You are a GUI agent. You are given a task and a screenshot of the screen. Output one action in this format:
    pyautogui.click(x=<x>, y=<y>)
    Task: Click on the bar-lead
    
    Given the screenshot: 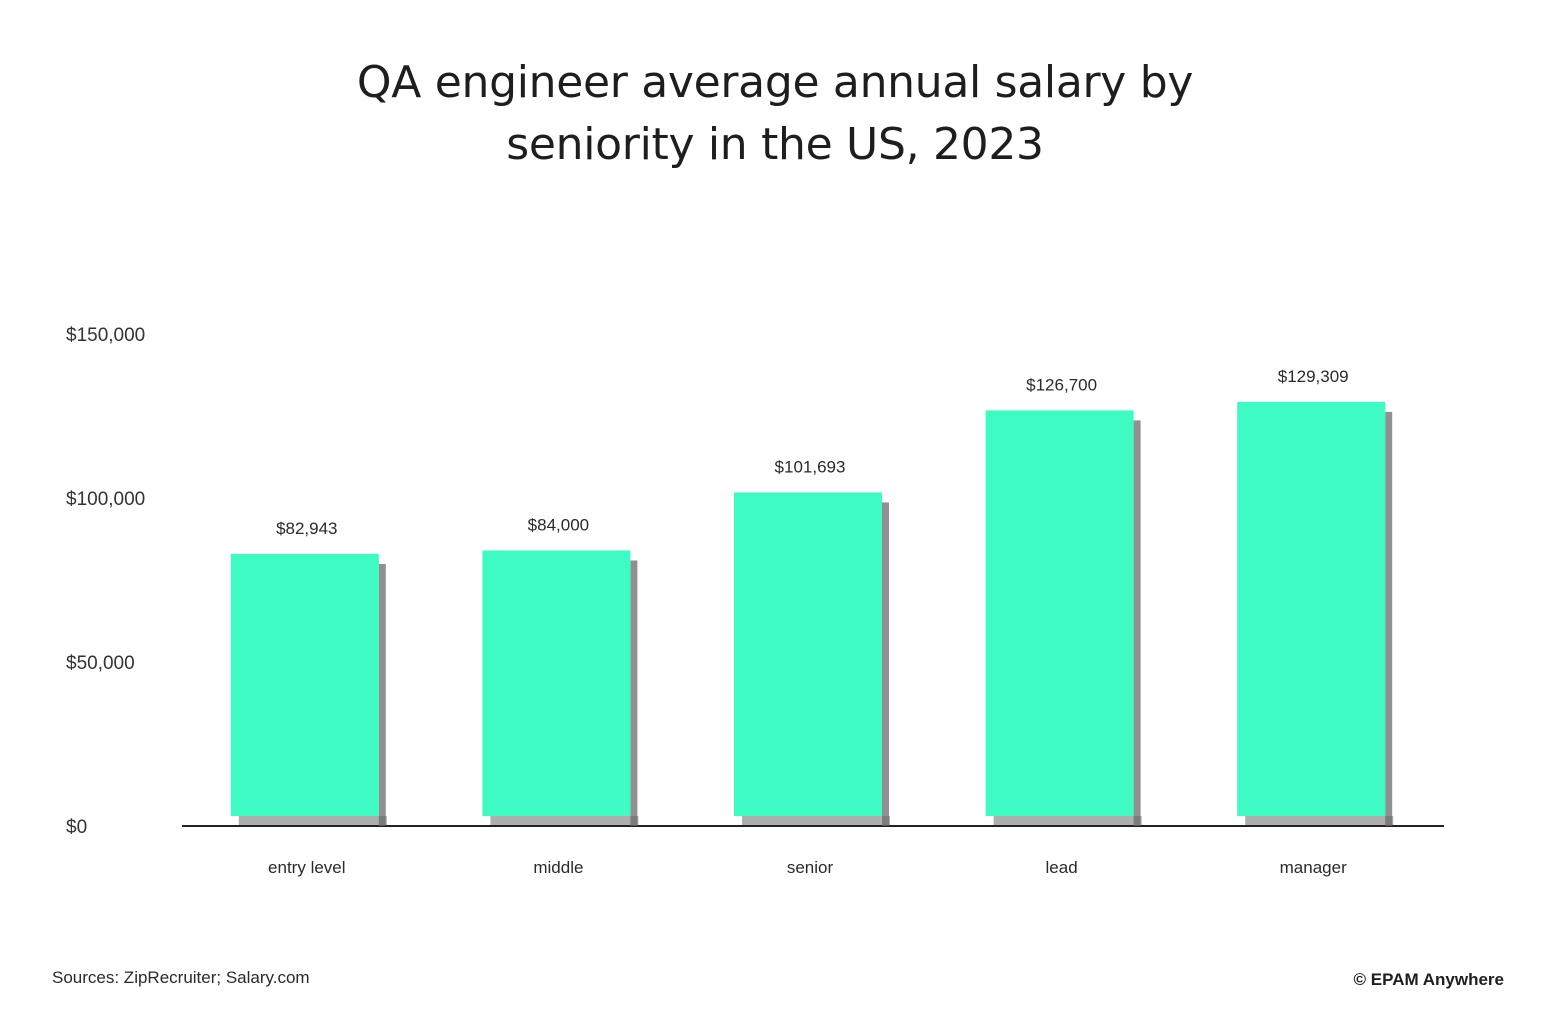 What is the action you would take?
    pyautogui.click(x=1059, y=613)
    